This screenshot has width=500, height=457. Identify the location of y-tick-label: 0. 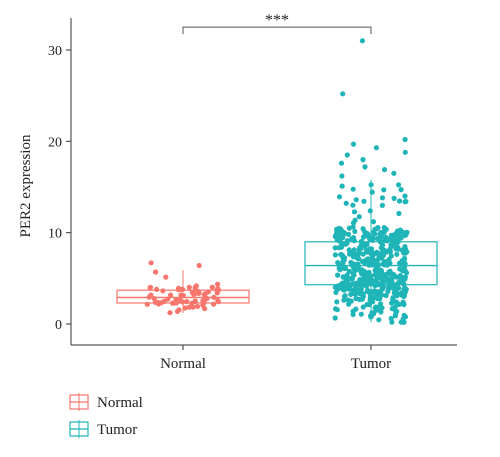
(58, 325).